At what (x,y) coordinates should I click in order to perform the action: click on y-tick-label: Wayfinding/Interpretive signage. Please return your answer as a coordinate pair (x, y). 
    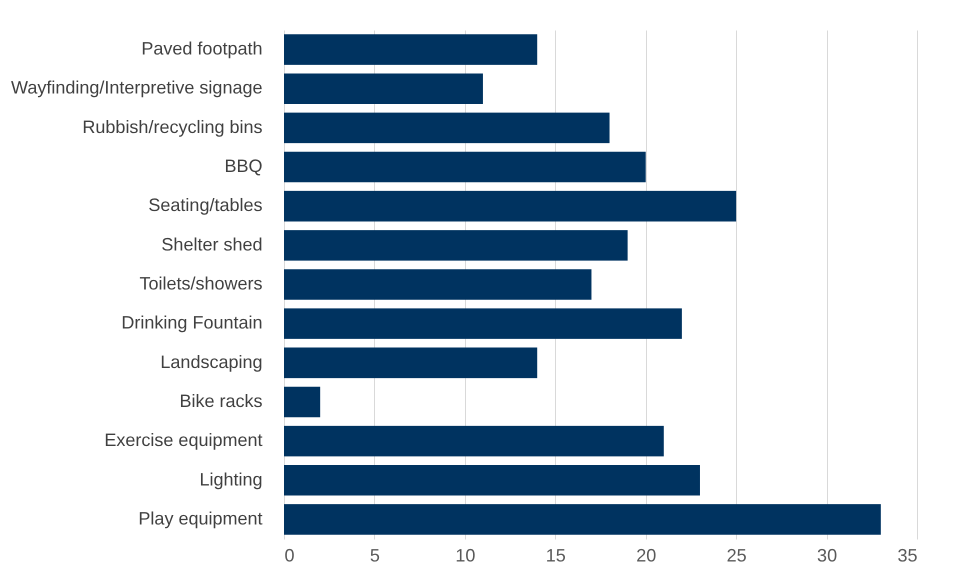
    Looking at the image, I should click on (136, 88).